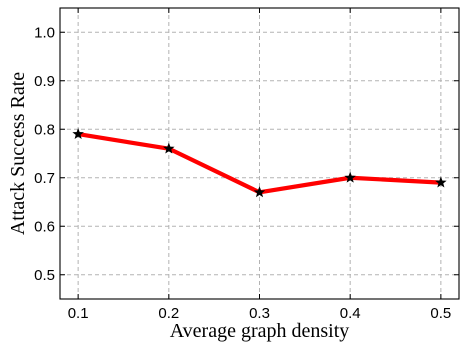 The image size is (461, 342). What do you see at coordinates (350, 313) in the screenshot?
I see `x-tick-label: 0.4` at bounding box center [350, 313].